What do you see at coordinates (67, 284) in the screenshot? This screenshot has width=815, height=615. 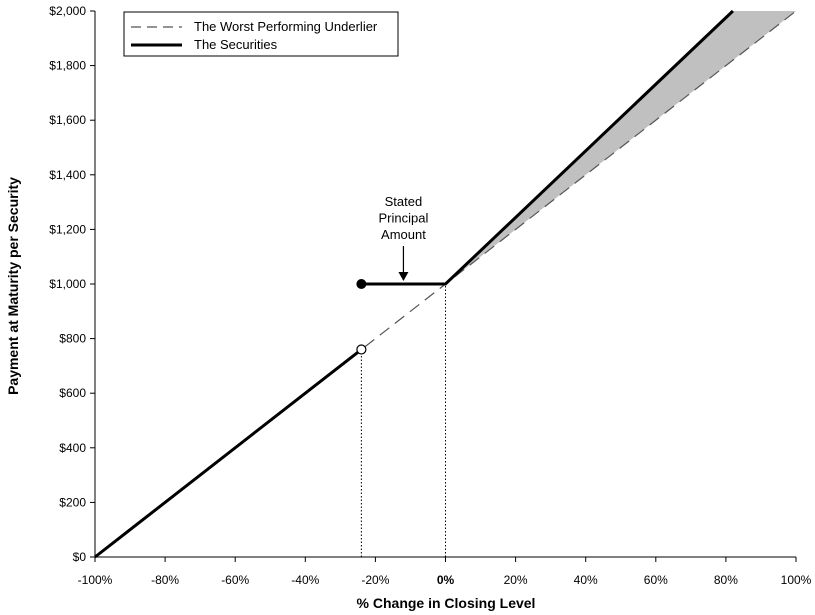 I see `y-tick-label: $1,000` at bounding box center [67, 284].